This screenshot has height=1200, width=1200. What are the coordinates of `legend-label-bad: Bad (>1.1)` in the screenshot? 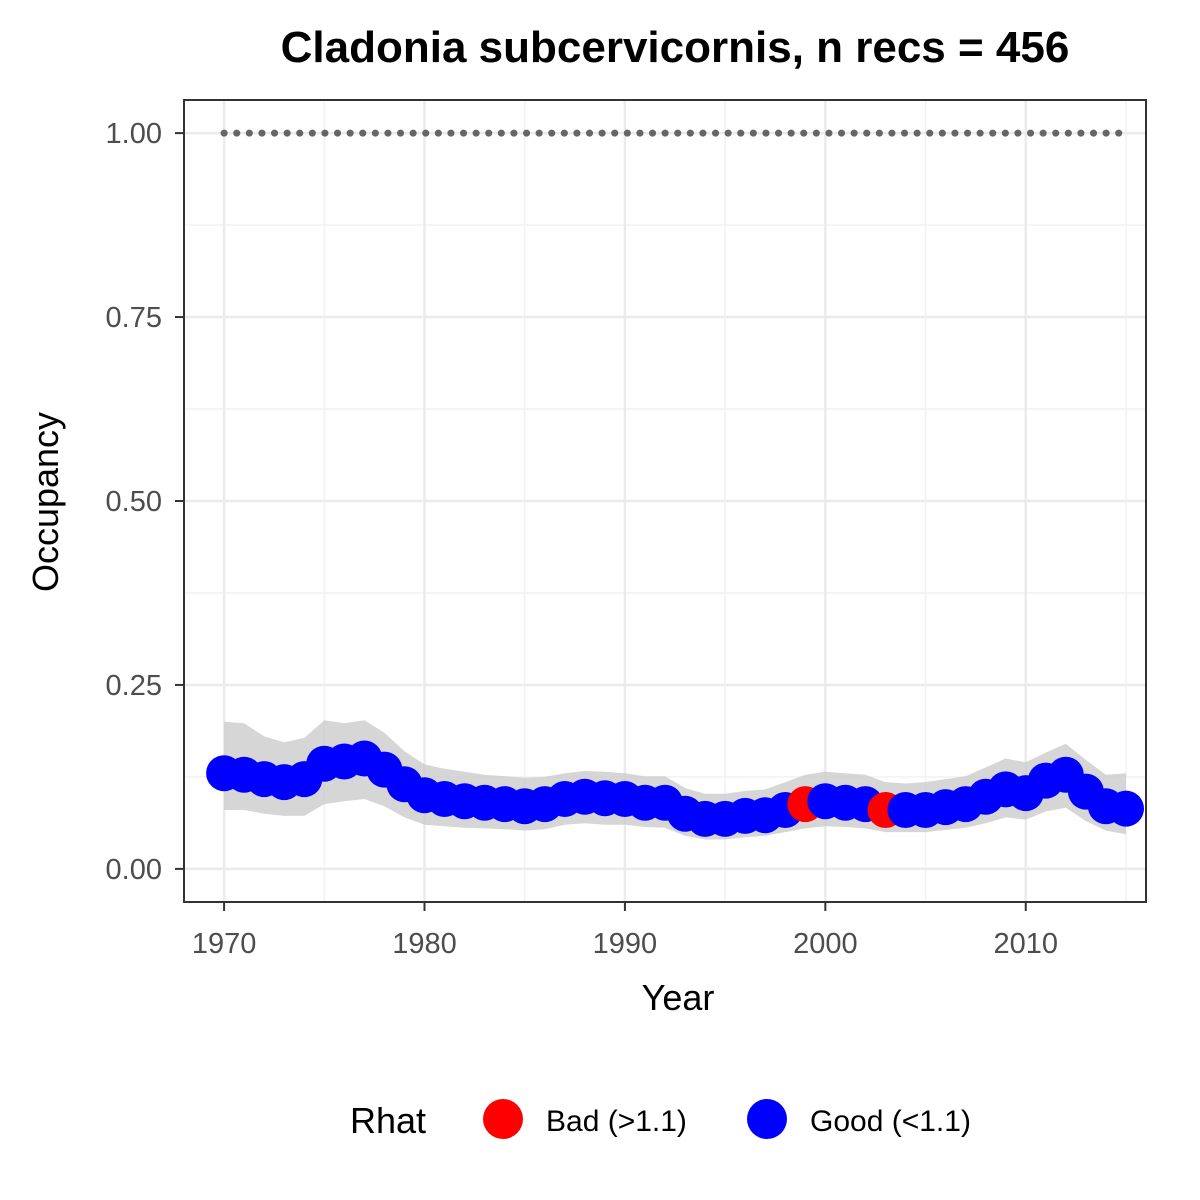 It's located at (616, 1121).